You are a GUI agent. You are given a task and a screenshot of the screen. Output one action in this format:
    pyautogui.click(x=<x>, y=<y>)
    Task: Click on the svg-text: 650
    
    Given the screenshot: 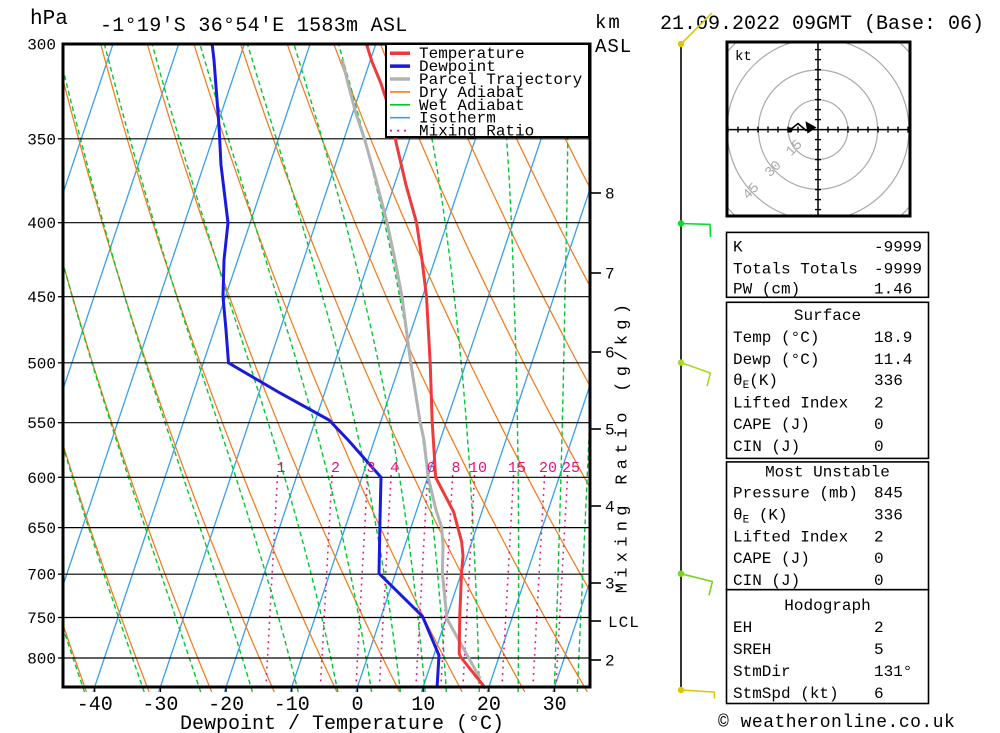 What is the action you would take?
    pyautogui.click(x=41, y=529)
    